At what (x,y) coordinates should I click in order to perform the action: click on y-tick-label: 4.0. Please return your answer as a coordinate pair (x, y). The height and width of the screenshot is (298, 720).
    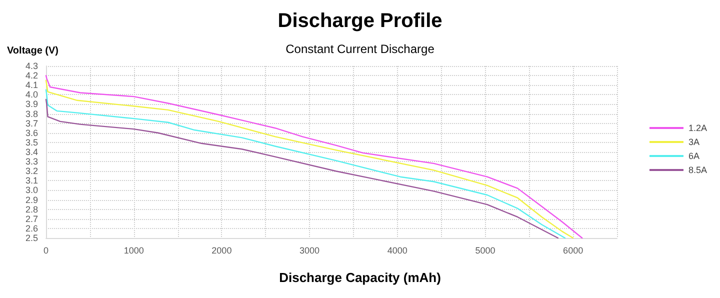
    Looking at the image, I should click on (31, 95).